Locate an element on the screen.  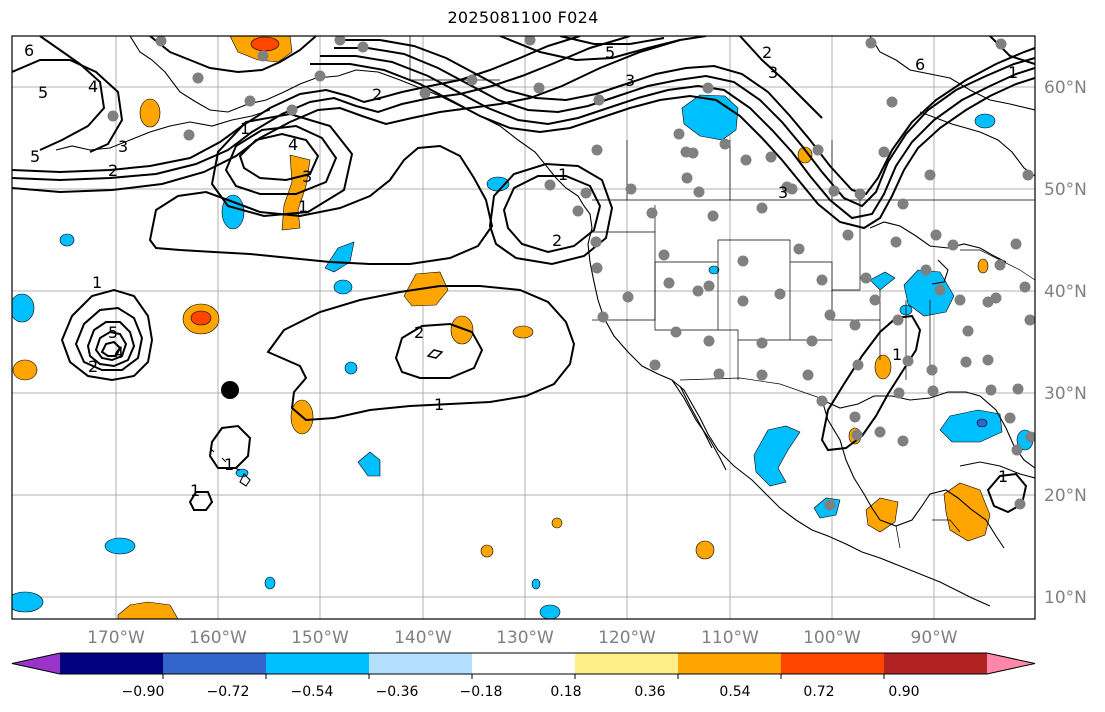
colorbar-tick-label: 0.18 is located at coordinates (565, 692).